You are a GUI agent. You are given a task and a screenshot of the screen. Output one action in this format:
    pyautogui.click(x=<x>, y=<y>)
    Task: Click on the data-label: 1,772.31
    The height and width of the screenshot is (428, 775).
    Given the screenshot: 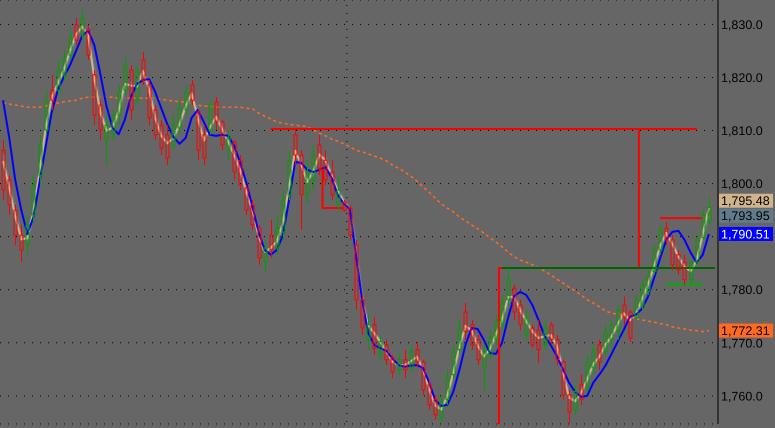 What is the action you would take?
    pyautogui.click(x=745, y=331)
    